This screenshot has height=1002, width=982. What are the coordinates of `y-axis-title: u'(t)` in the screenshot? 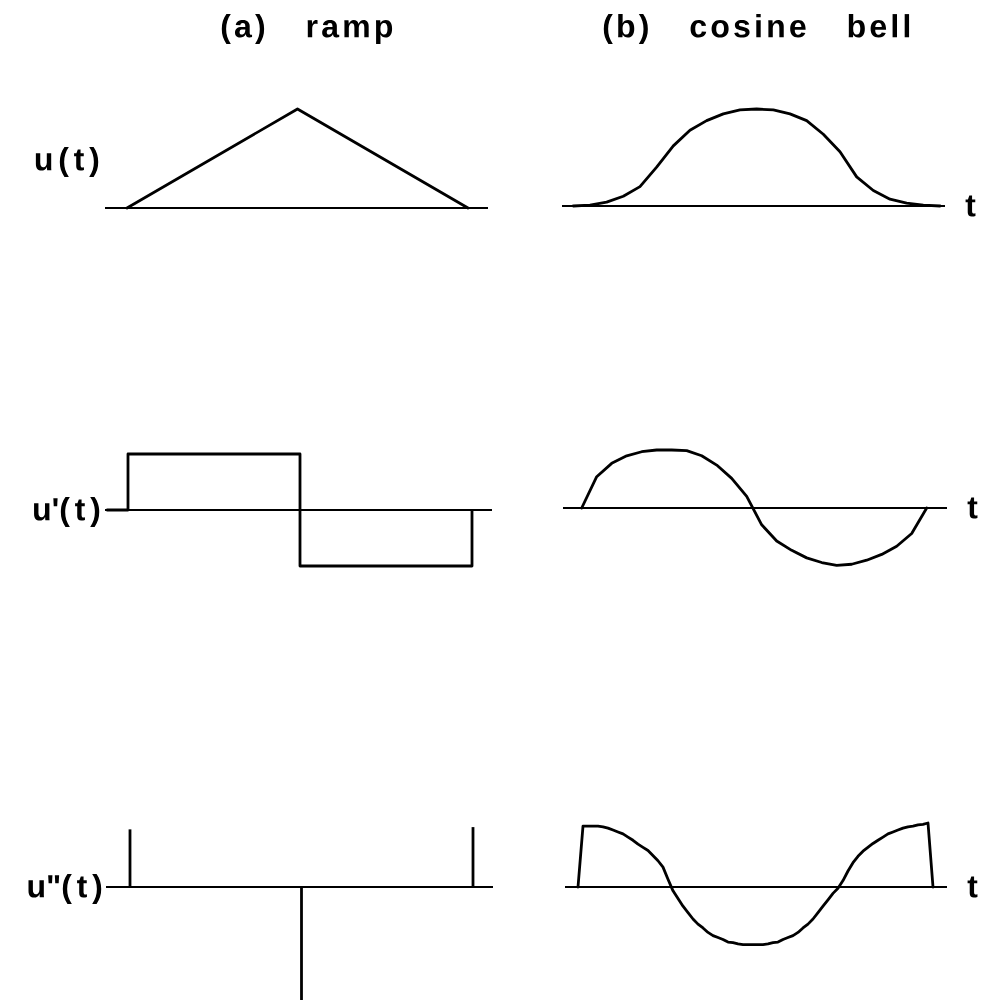 It's located at (67, 512).